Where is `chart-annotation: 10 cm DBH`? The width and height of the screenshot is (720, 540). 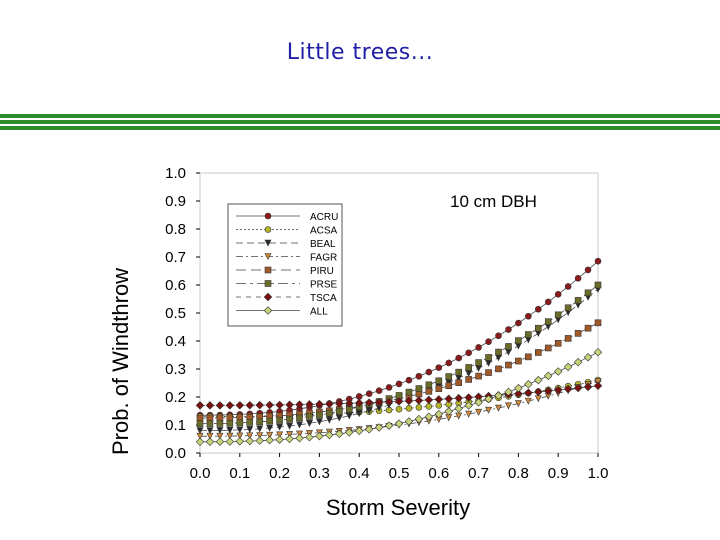 chart-annotation: 10 cm DBH is located at coordinates (493, 201).